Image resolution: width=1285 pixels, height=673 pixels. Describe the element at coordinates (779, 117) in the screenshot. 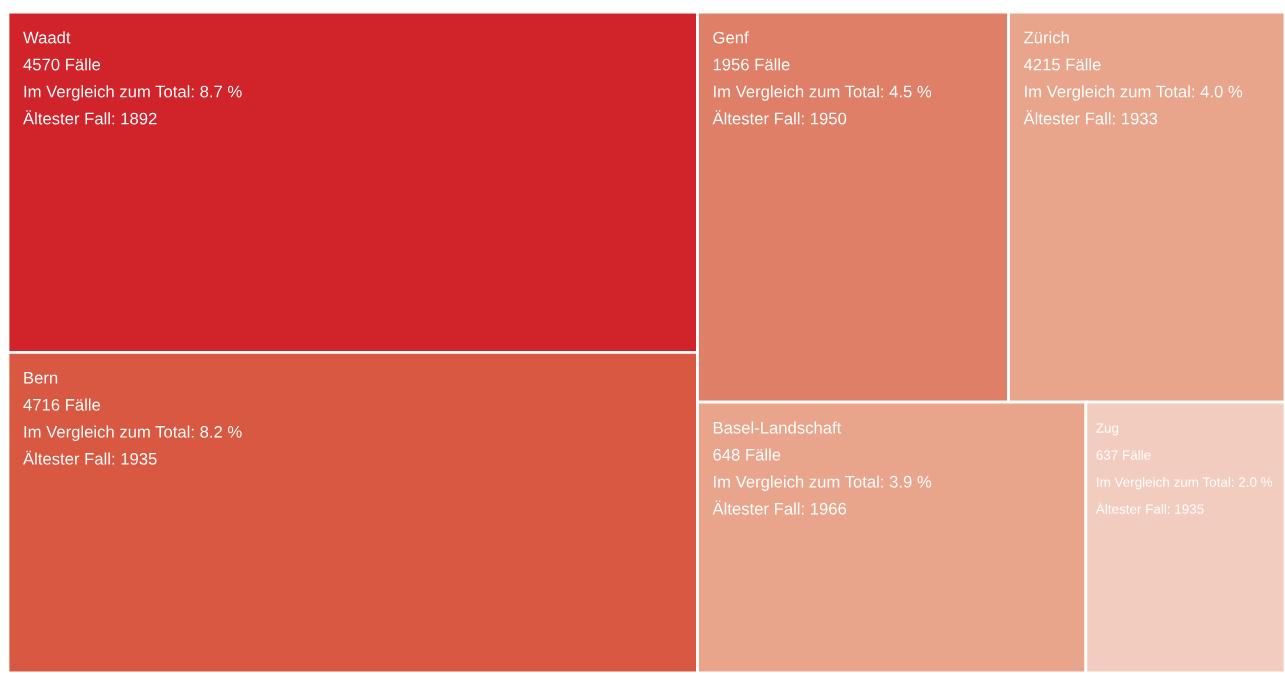

I see `text: Ältester Fall: 1950` at that location.